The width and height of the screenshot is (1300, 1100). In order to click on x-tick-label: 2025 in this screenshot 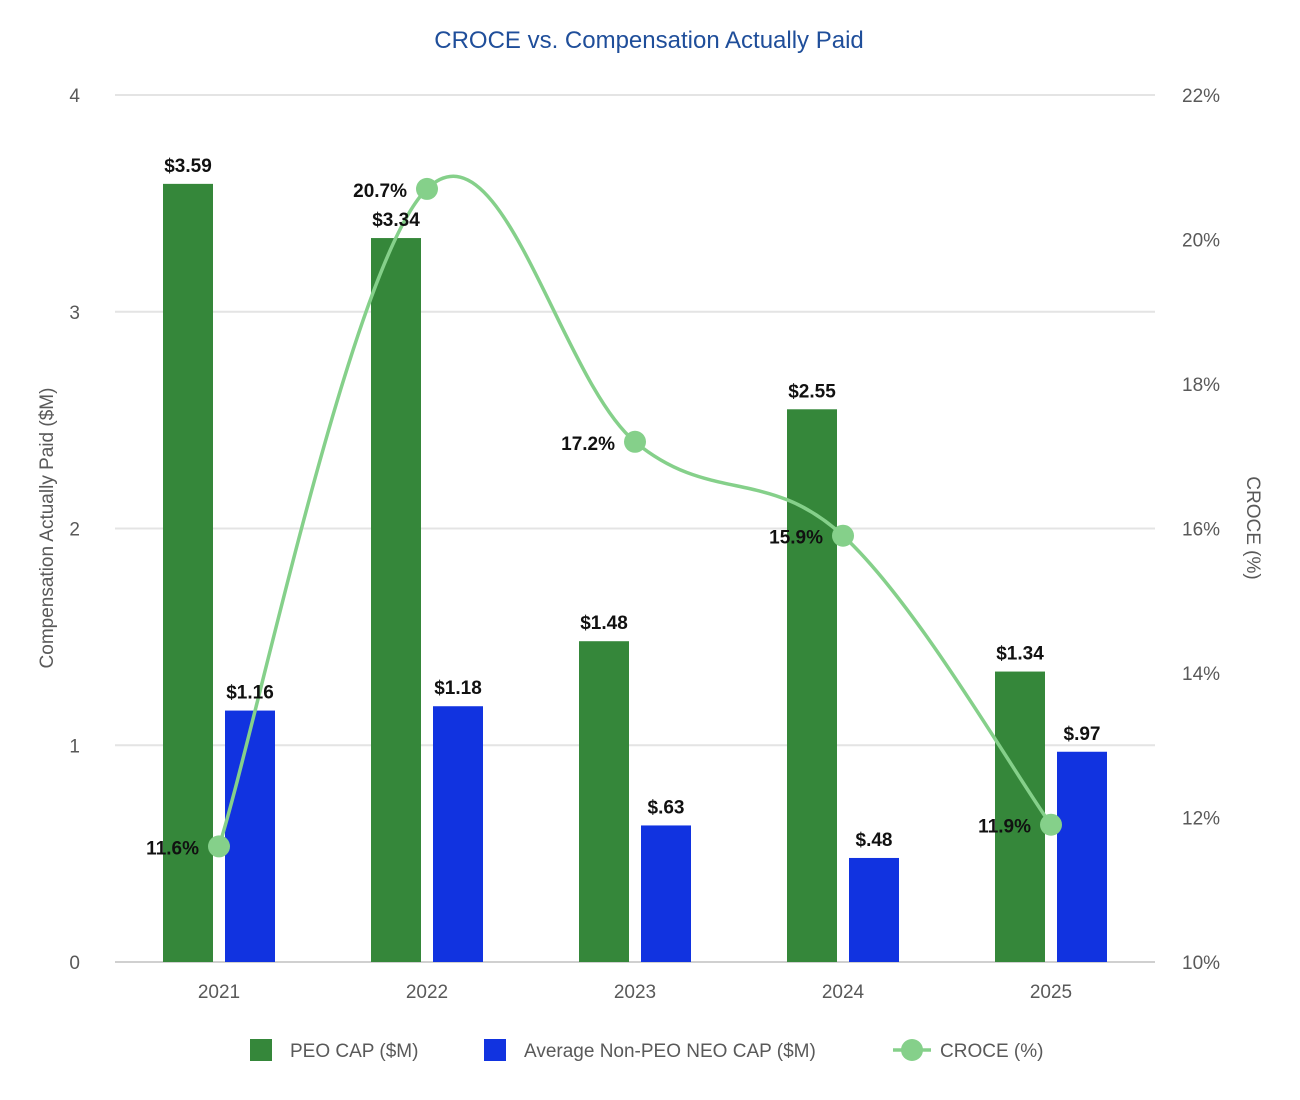, I will do `click(1051, 992)`.